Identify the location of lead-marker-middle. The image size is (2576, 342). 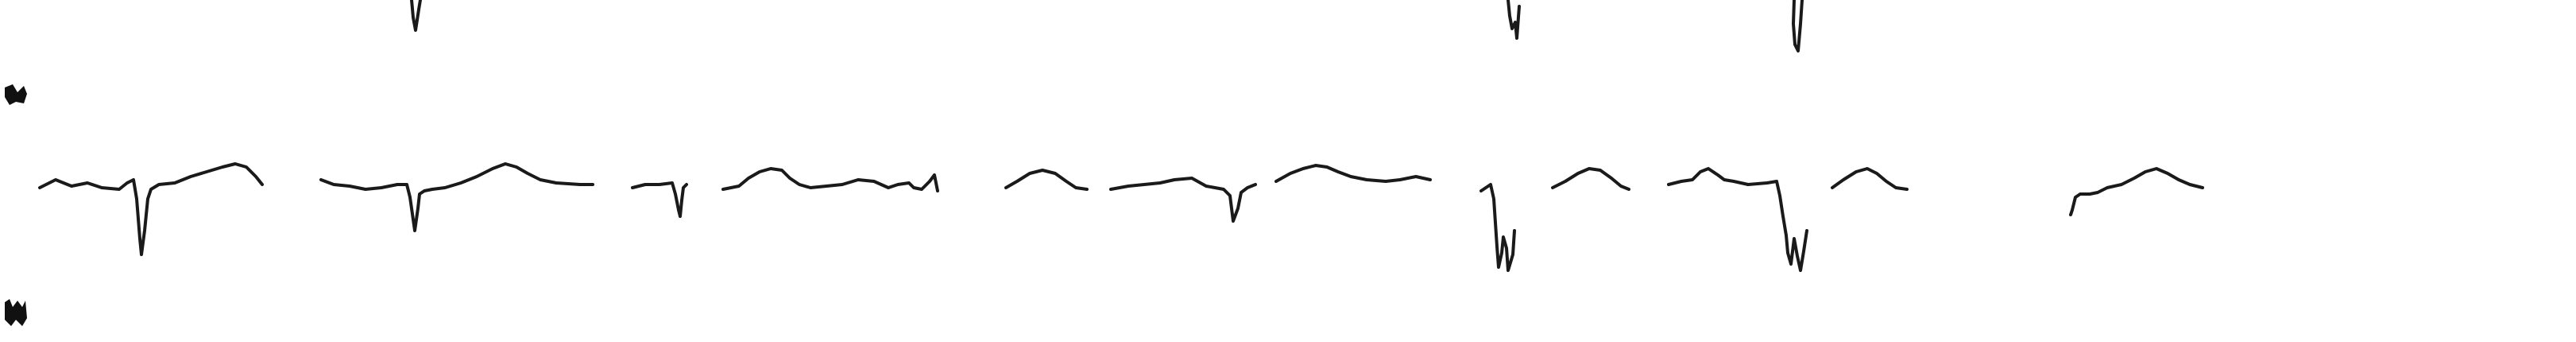
(16, 94).